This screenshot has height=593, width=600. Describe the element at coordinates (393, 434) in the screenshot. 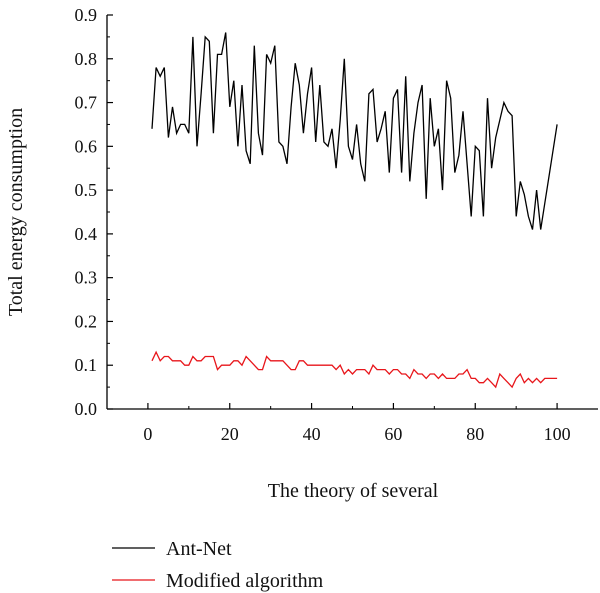

I see `x-tick-label: 60` at that location.